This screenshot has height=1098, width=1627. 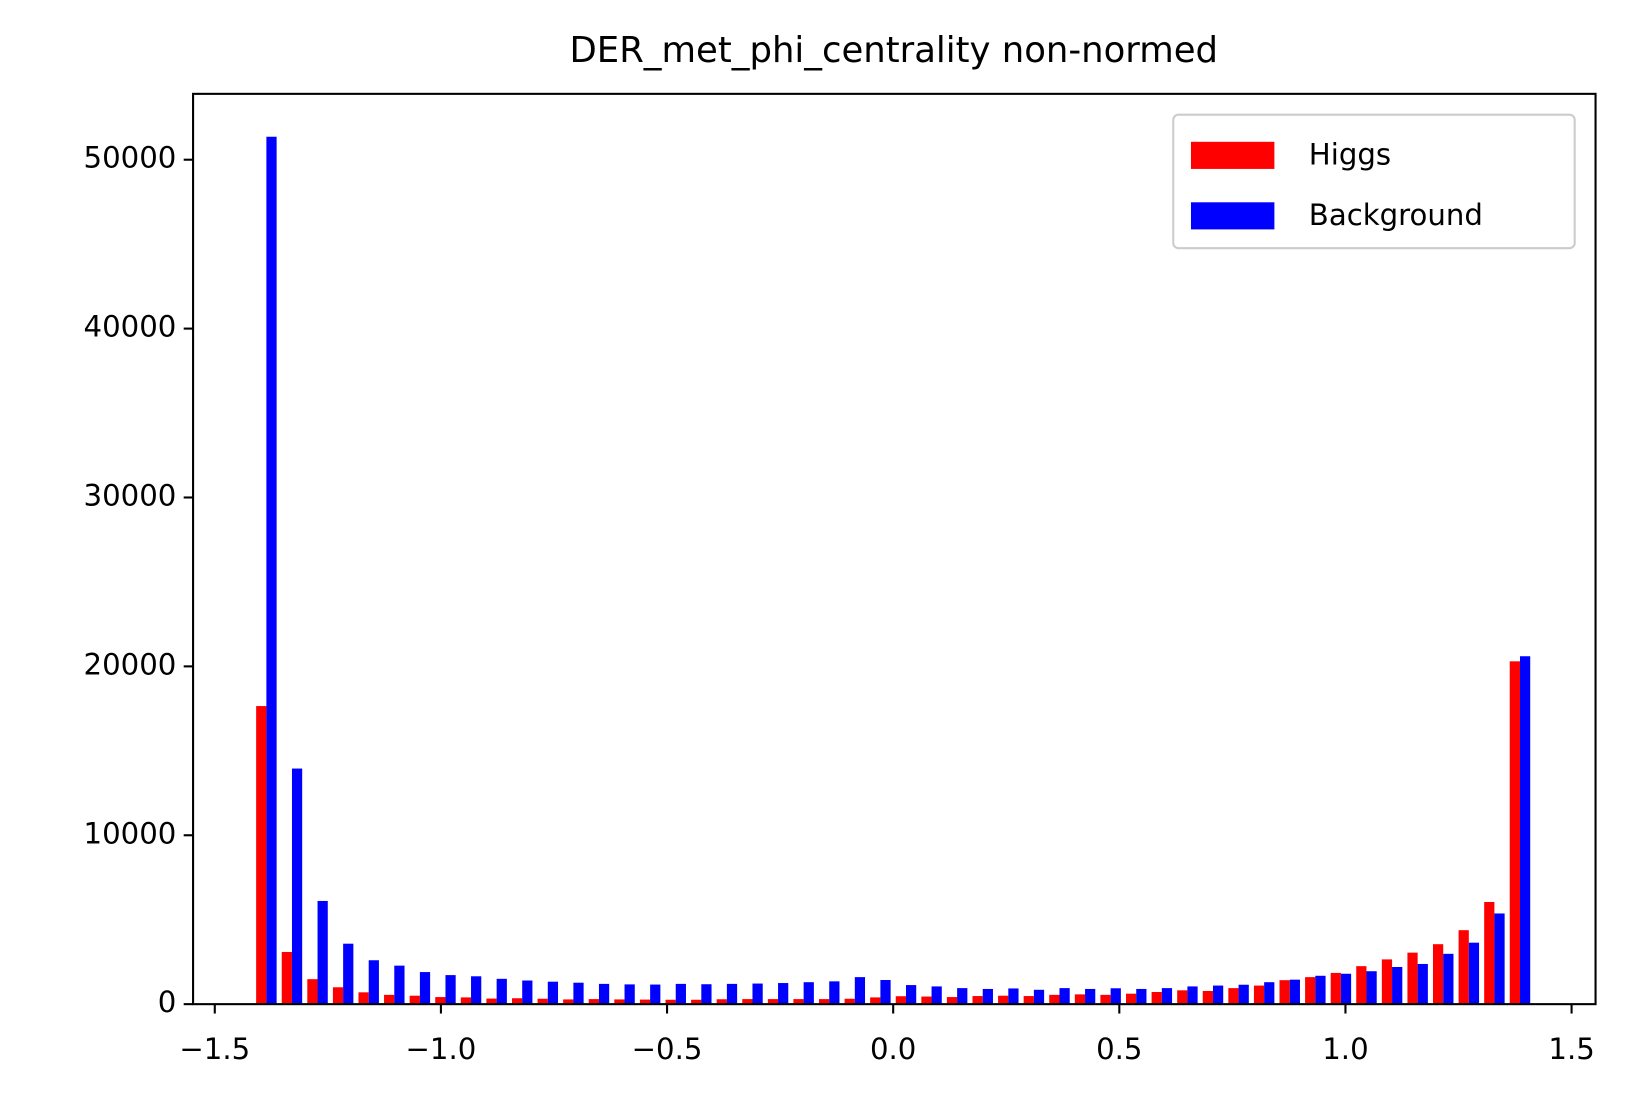 I want to click on y-tick-label: 30000, so click(x=130, y=495).